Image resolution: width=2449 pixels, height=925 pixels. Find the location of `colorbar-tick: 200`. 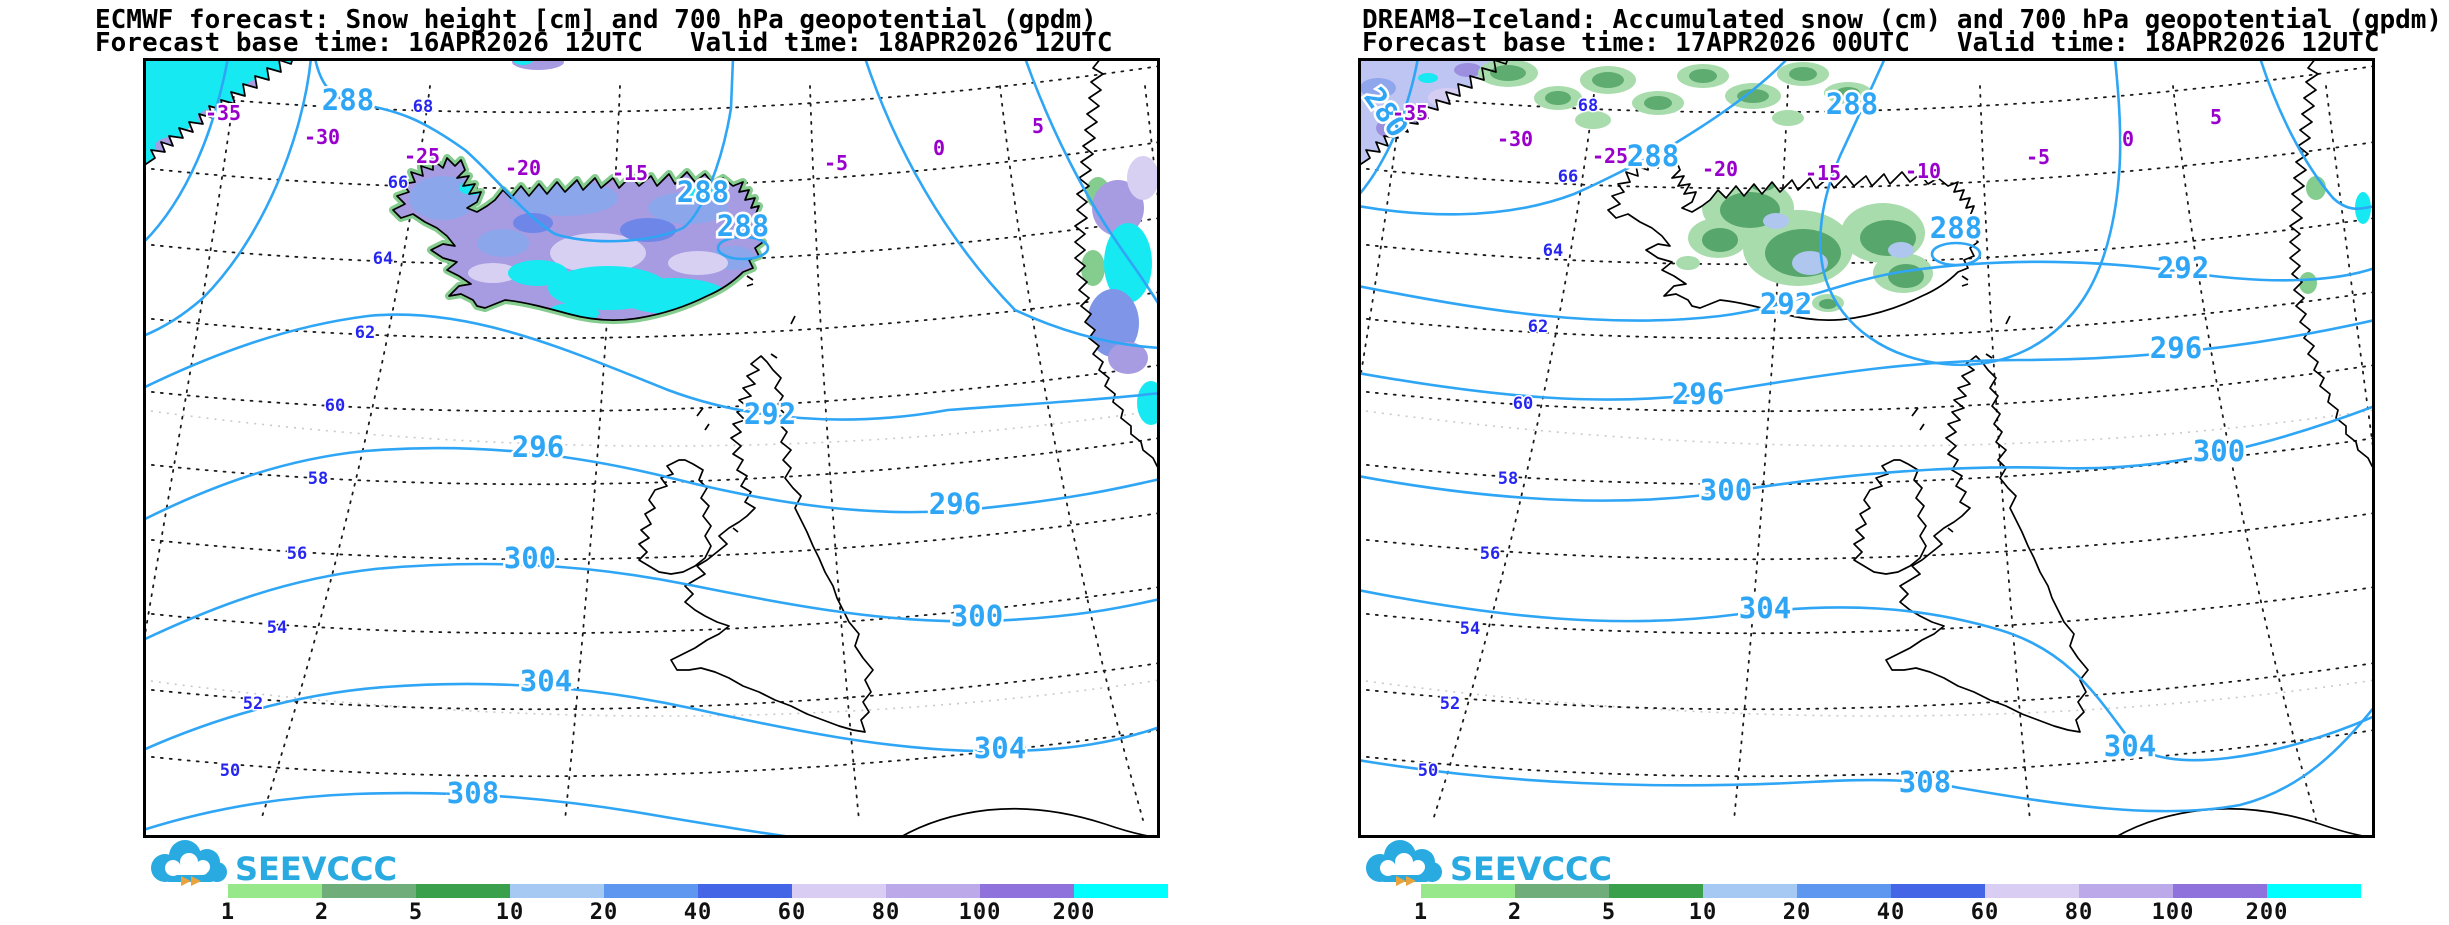

colorbar-tick: 200 is located at coordinates (2267, 912).